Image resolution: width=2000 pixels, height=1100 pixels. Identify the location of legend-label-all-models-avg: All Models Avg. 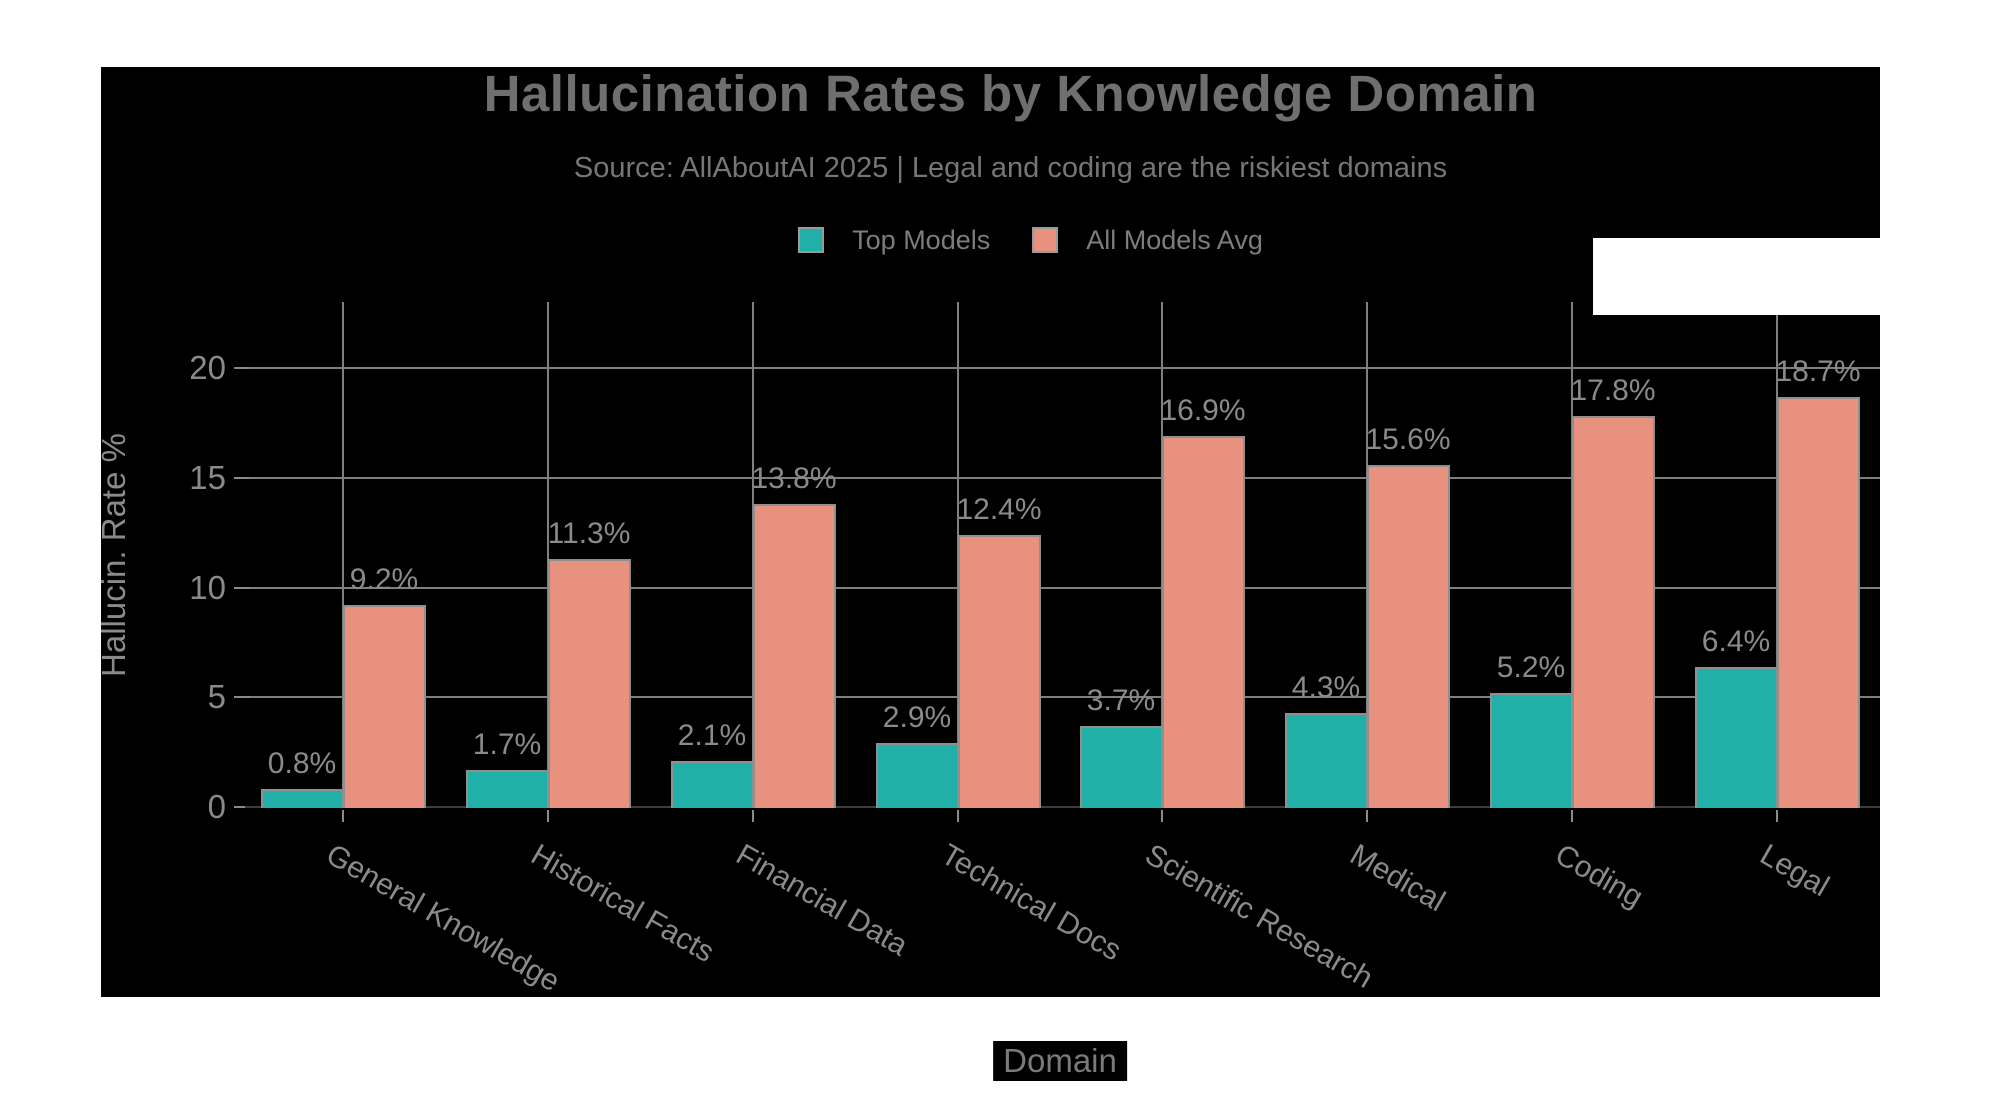
(1174, 240).